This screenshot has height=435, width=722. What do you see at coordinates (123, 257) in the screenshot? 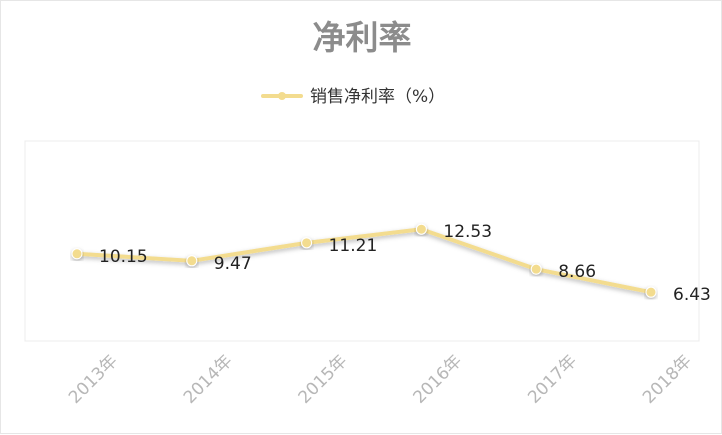
I see `data-label-1: 10.15` at bounding box center [123, 257].